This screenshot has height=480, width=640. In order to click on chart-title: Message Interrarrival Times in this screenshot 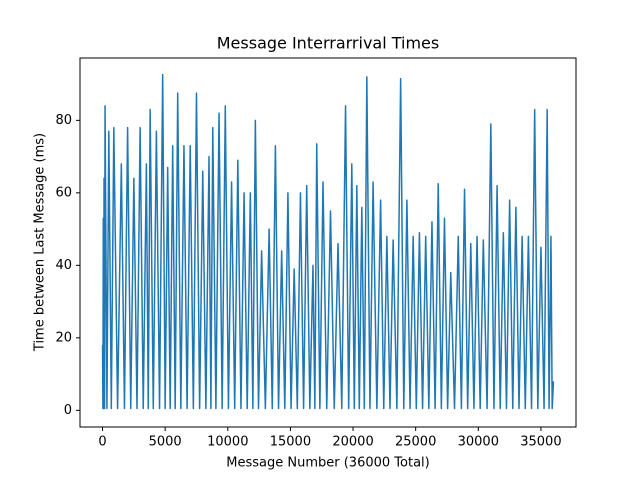, I will do `click(328, 43)`.